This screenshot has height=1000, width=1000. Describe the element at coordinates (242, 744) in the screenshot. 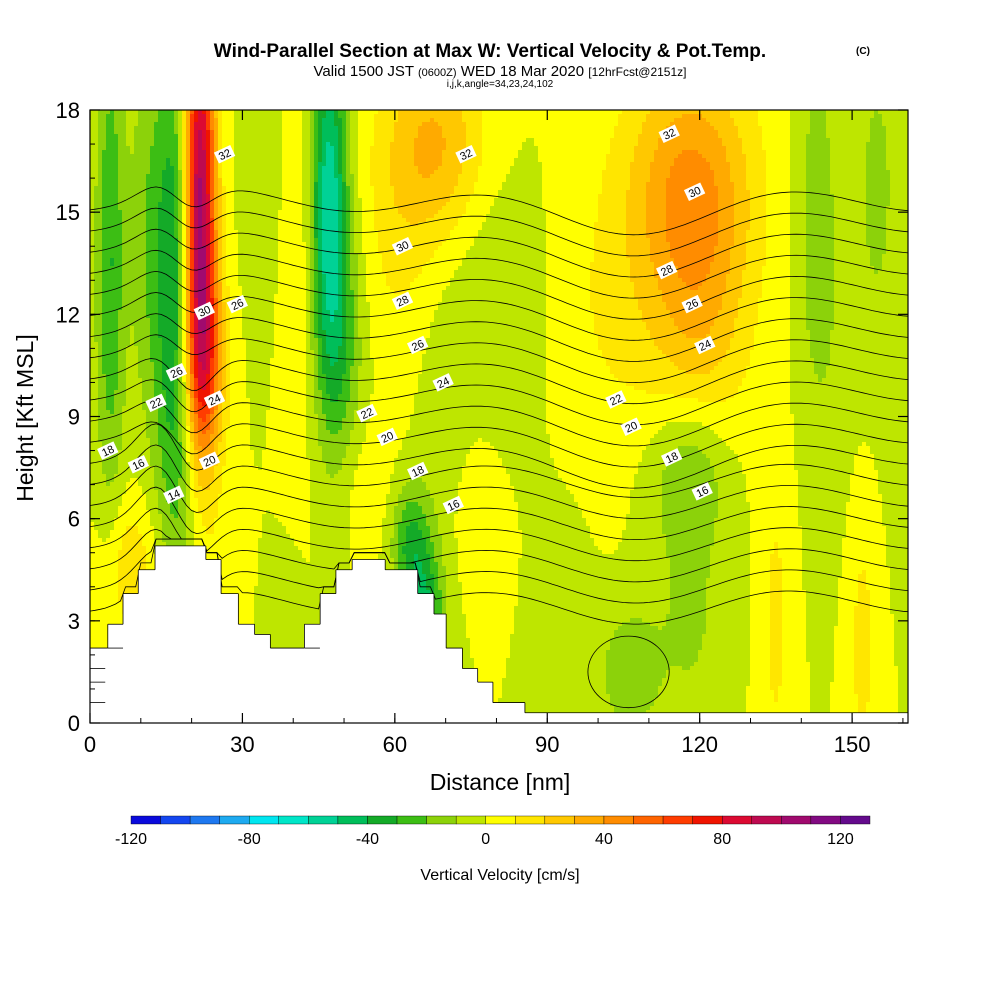

I see `x-tick-label: 30` at that location.